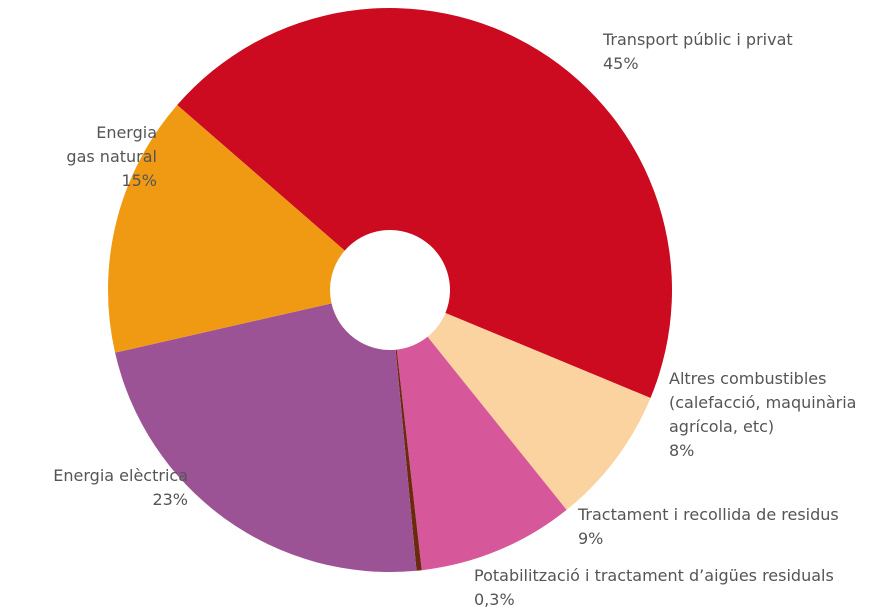  I want to click on slice-value-label: 23%, so click(170, 499).